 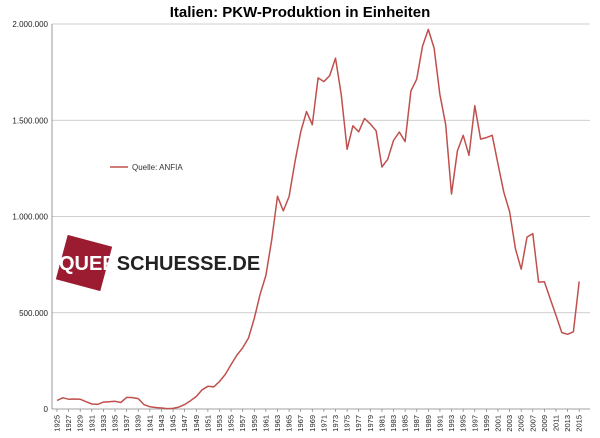 I want to click on x-tick-label: 1963, so click(x=277, y=423).